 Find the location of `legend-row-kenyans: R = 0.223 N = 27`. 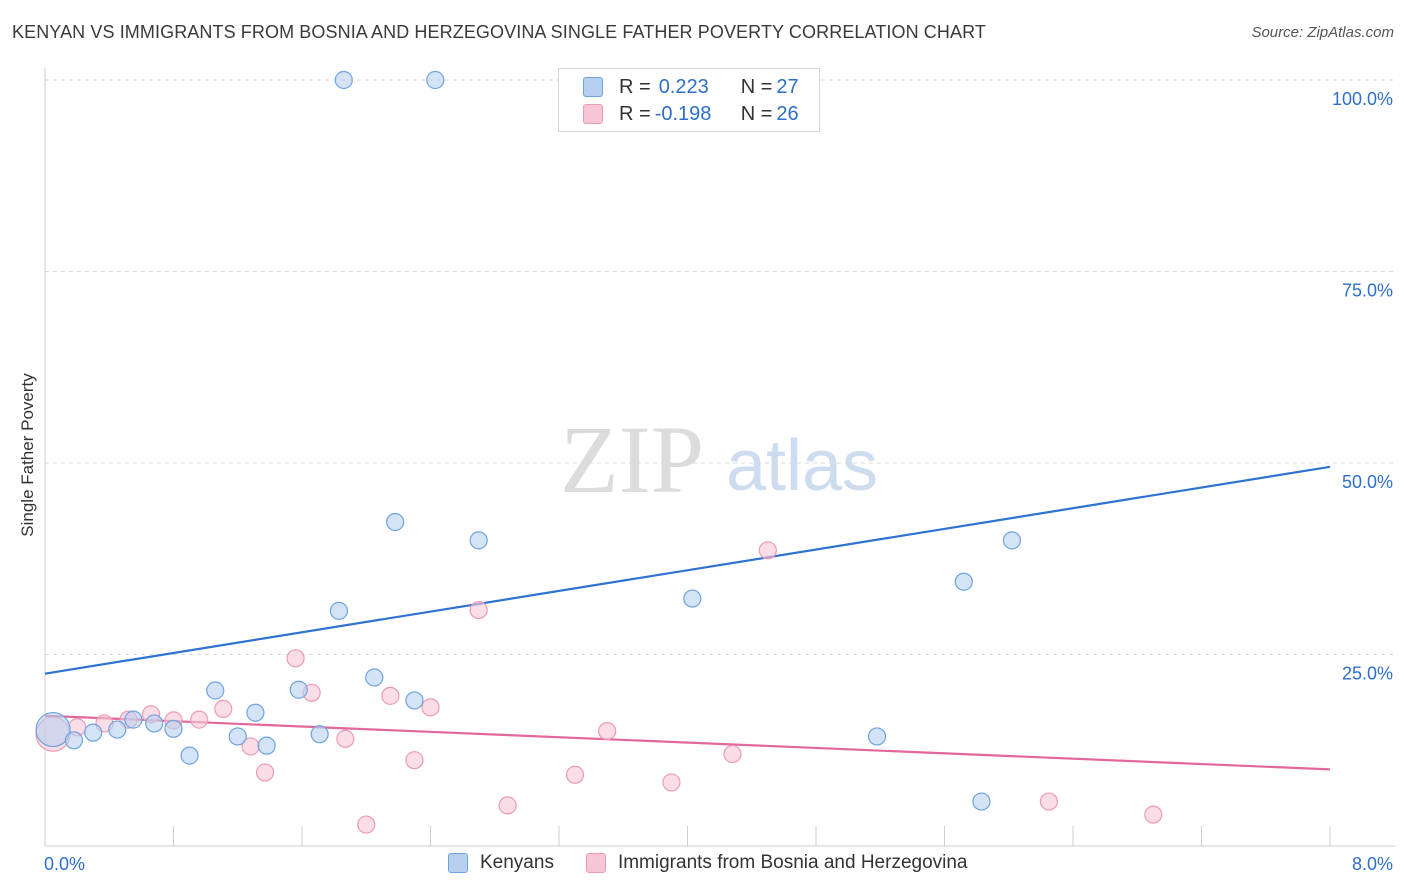

legend-row-kenyans: R = 0.223 N = 27 is located at coordinates (691, 87).